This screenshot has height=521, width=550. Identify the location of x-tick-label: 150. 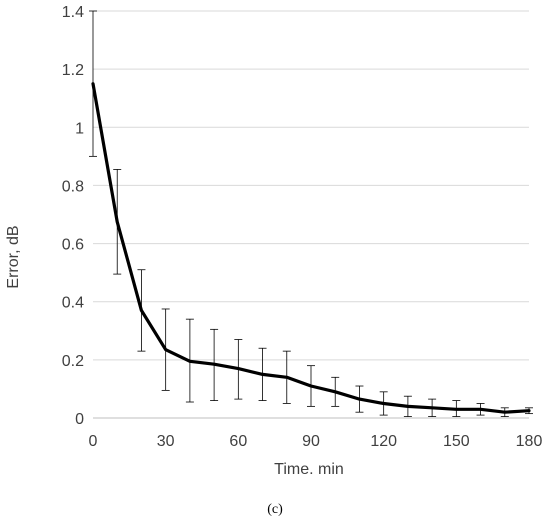
(456, 441).